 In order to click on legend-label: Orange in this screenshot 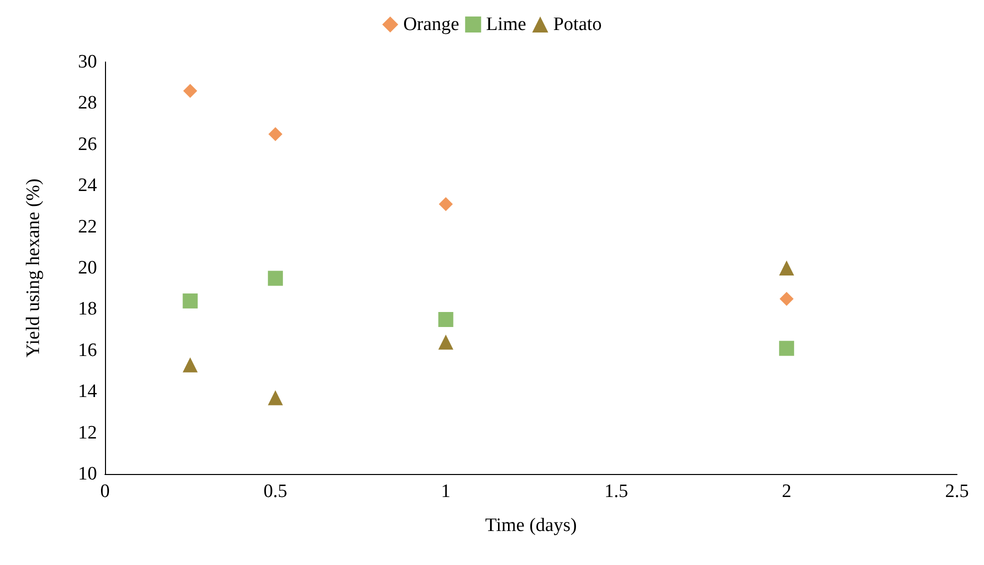, I will do `click(431, 24)`.